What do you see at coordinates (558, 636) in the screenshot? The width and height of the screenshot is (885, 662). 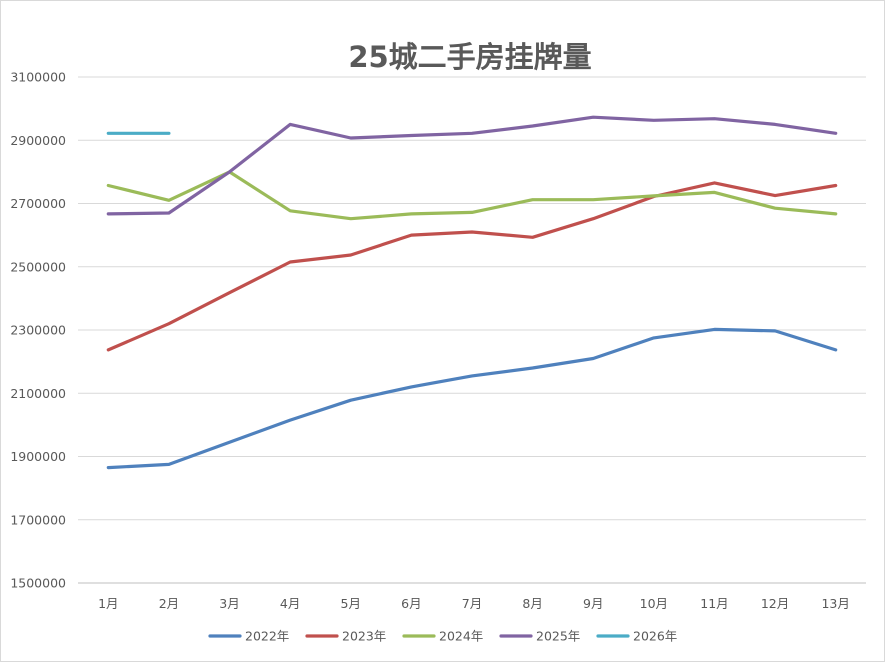 I see `legend-label: 2025年` at bounding box center [558, 636].